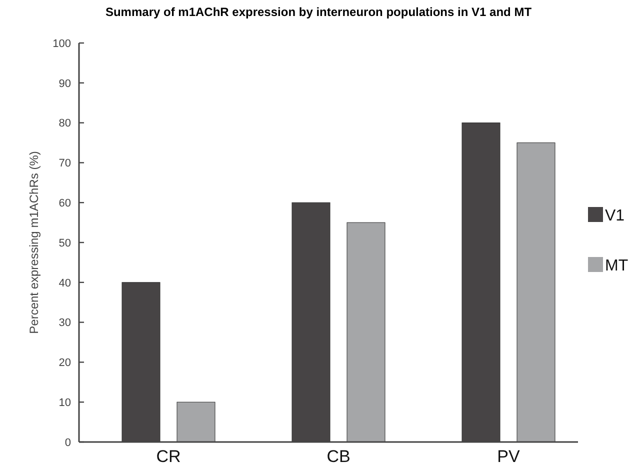  Describe the element at coordinates (64, 124) in the screenshot. I see `y-tick-label: 80` at that location.